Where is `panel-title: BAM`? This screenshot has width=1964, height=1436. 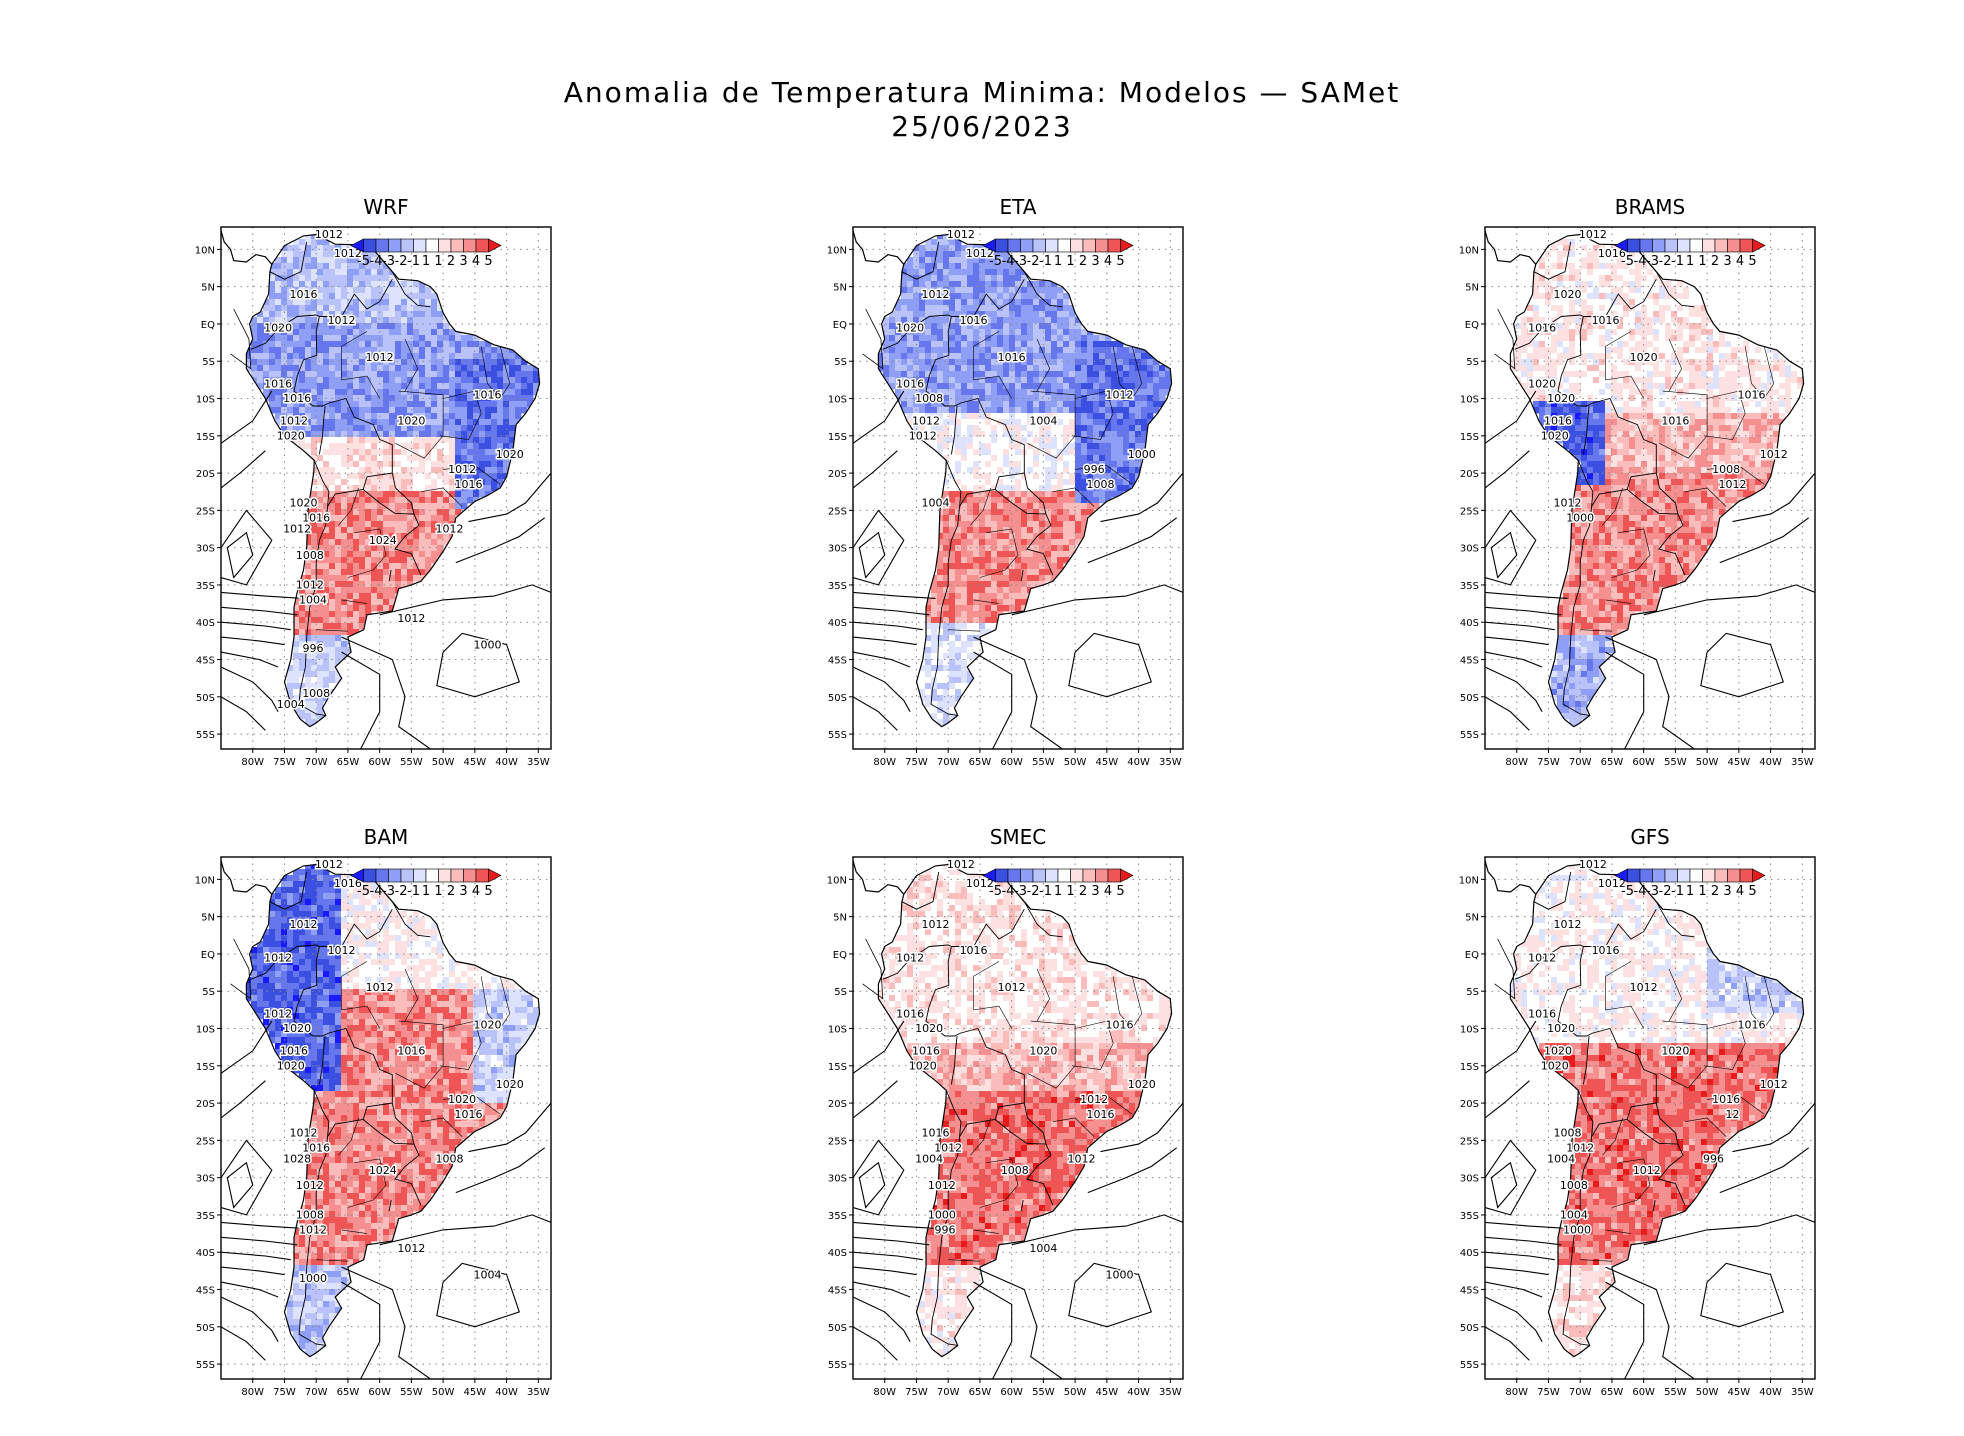
panel-title: BAM is located at coordinates (386, 837).